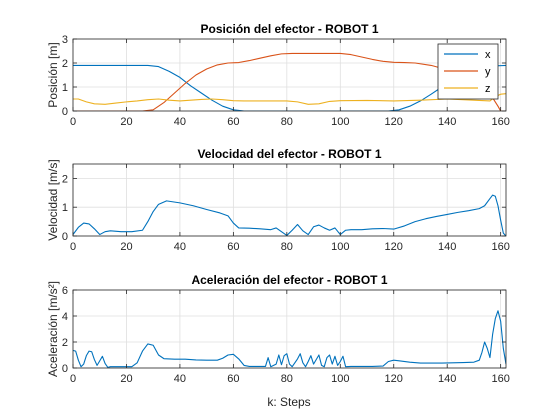 The width and height of the screenshot is (560, 420). What do you see at coordinates (65, 317) in the screenshot?
I see `y-tick-label: 4` at bounding box center [65, 317].